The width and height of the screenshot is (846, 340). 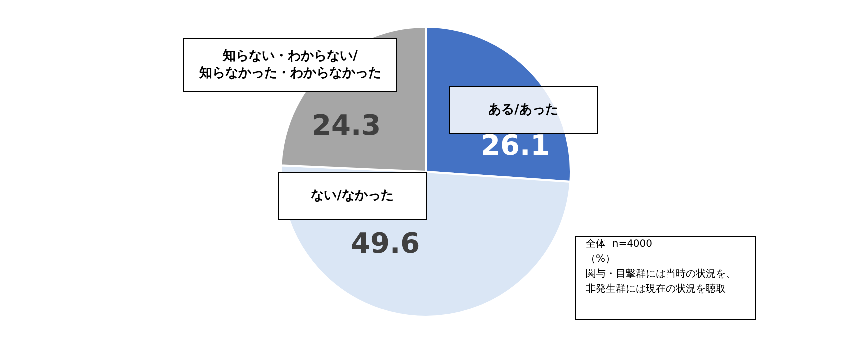 I want to click on text: 非発生群には現在の状況を聴取, so click(x=656, y=289).